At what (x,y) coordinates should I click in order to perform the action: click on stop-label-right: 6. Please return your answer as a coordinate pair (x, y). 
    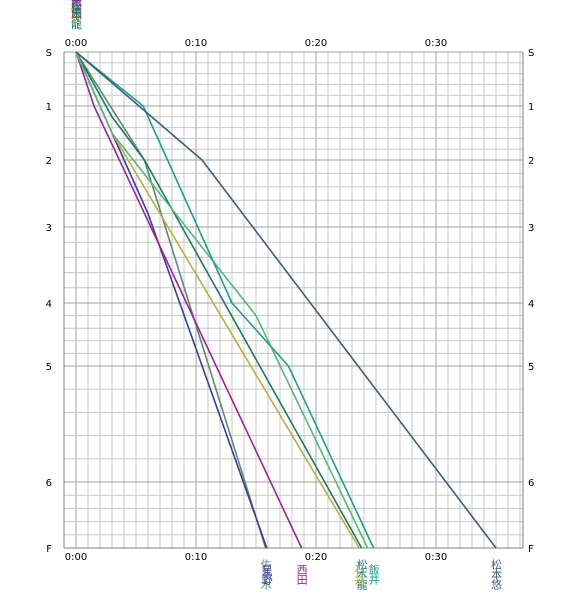
    Looking at the image, I should click on (531, 483).